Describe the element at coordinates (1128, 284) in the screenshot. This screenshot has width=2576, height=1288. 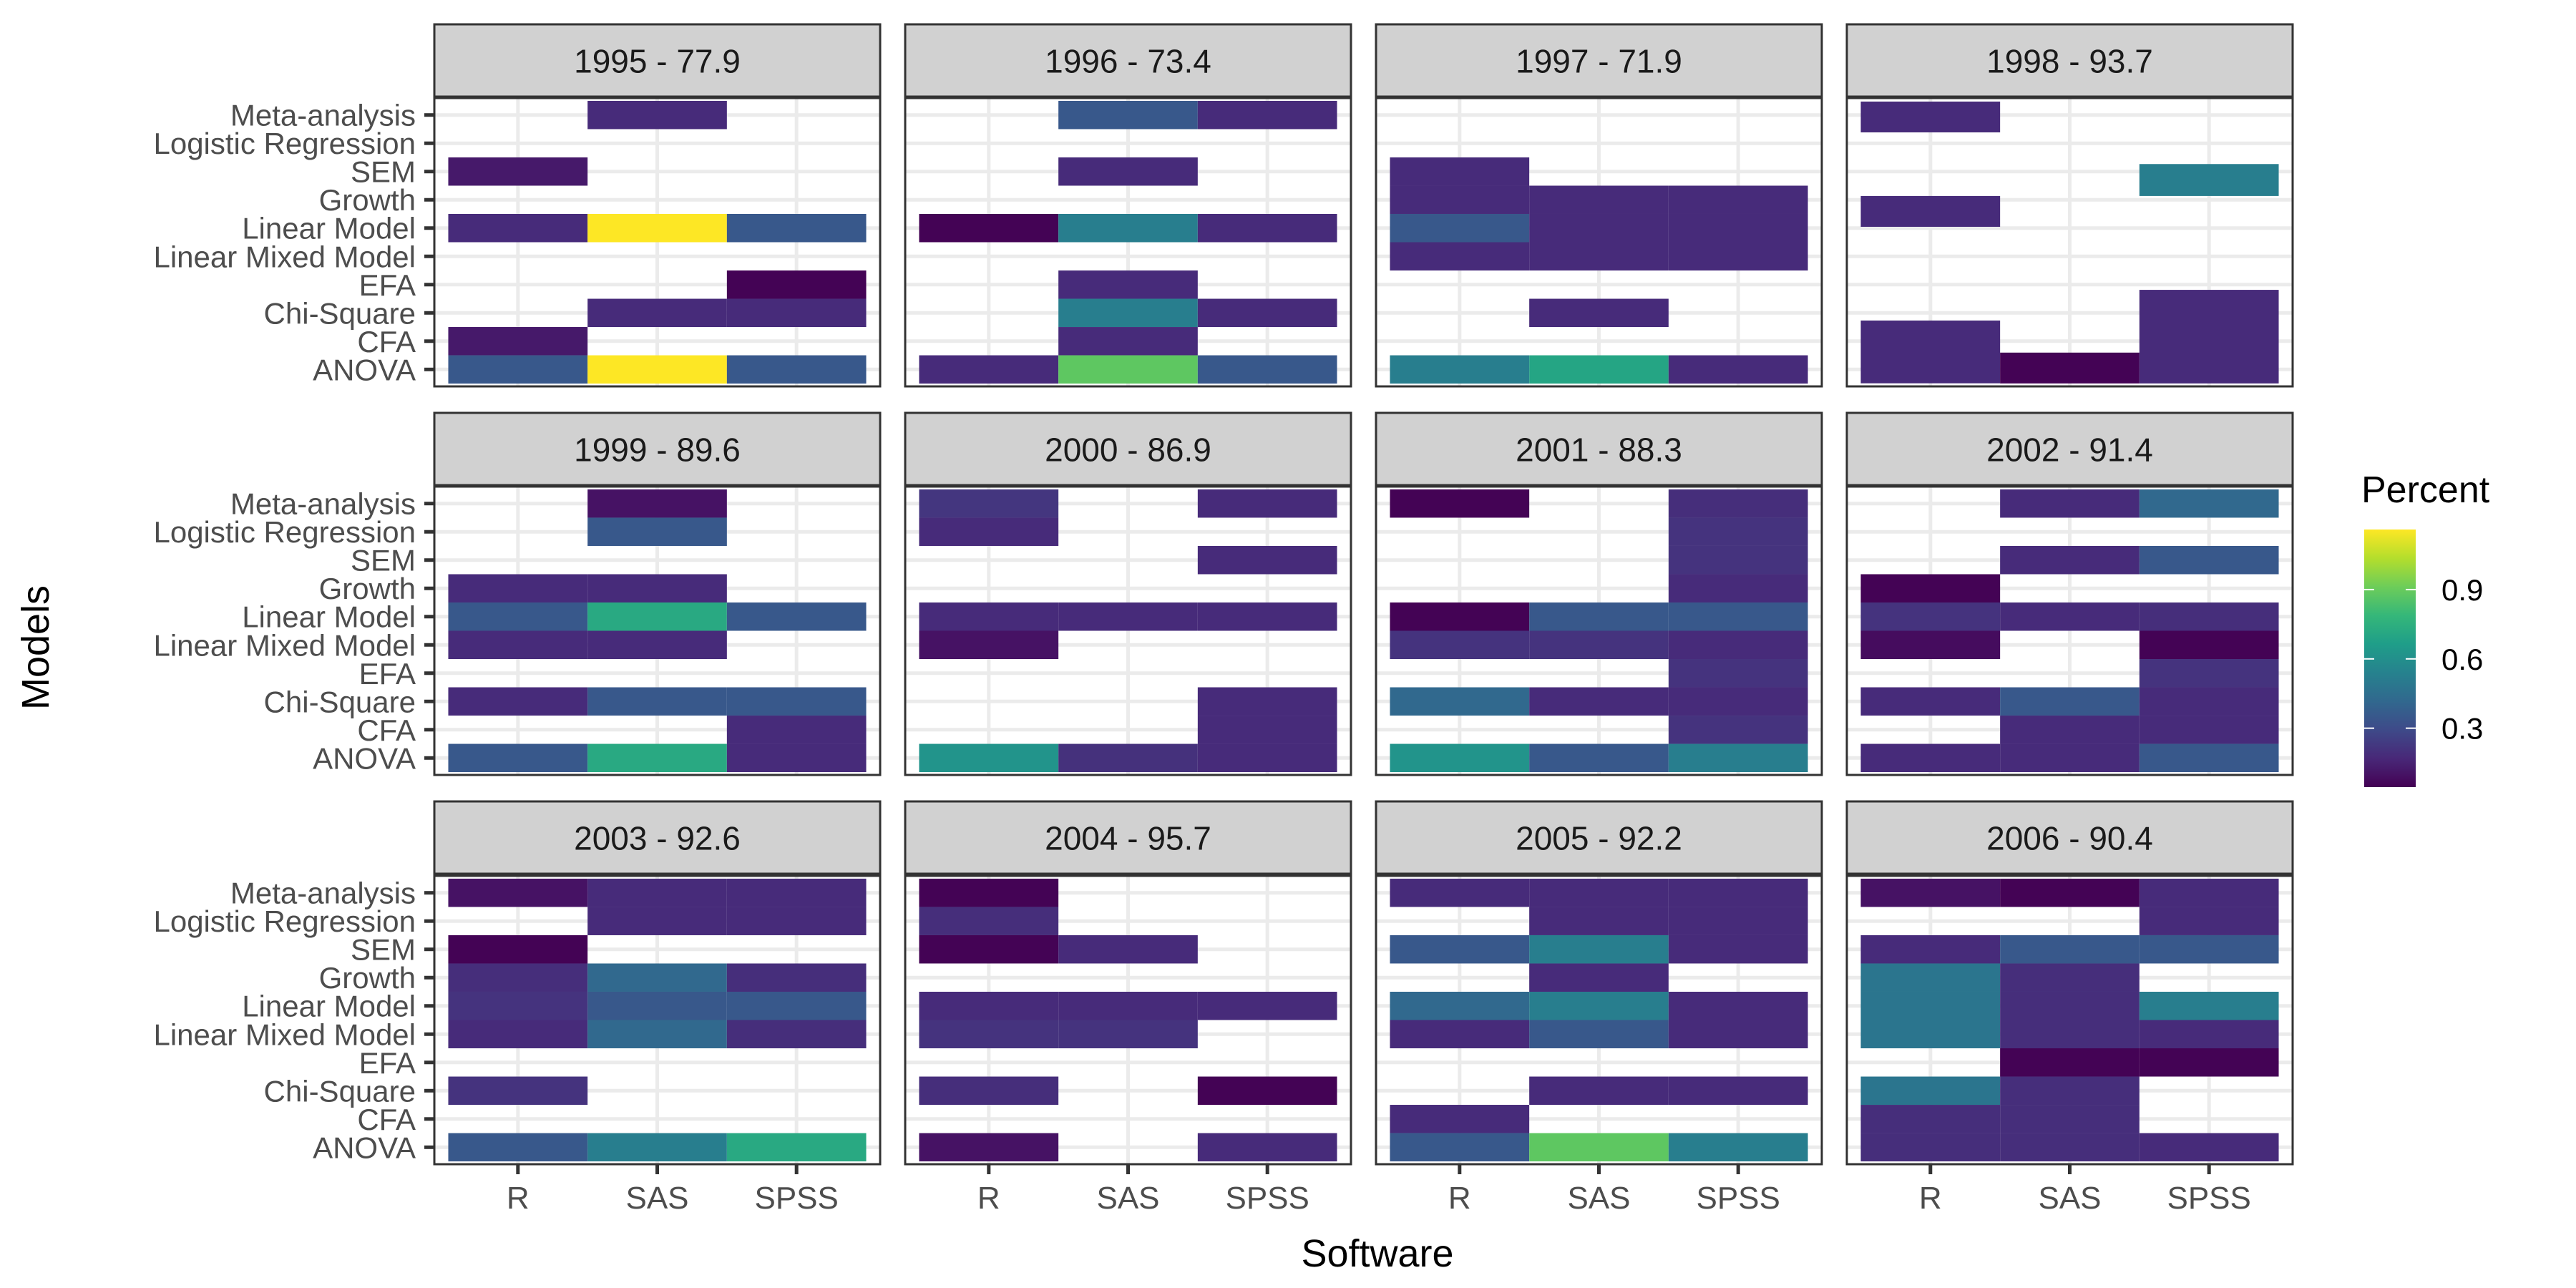
I see `tile-efa-sas` at that location.